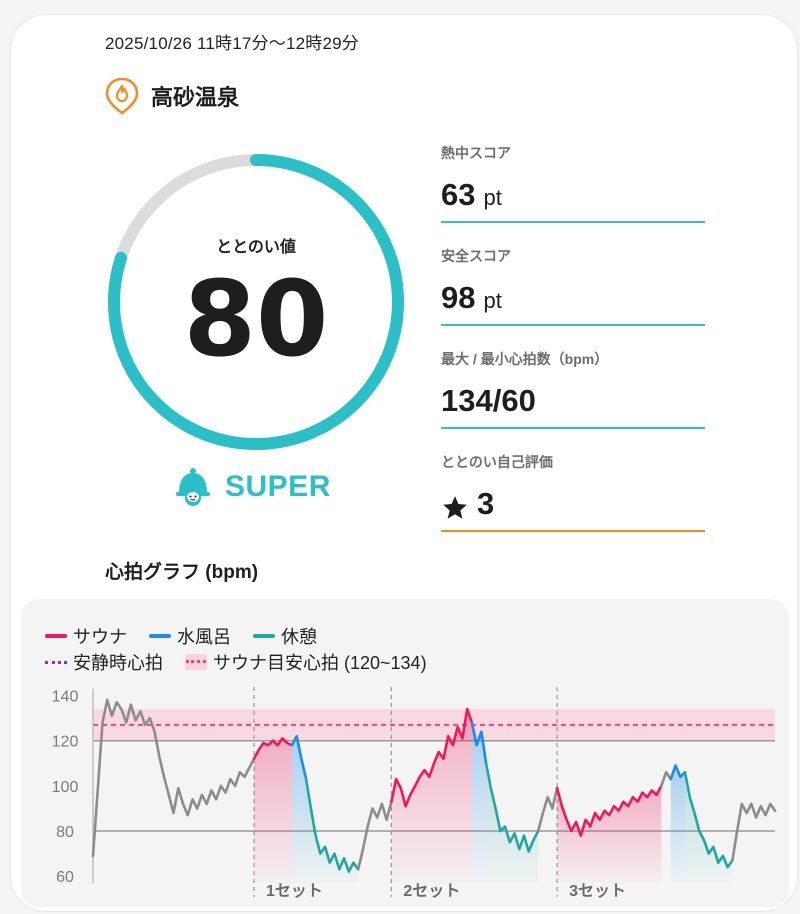 This screenshot has width=800, height=914. I want to click on legend-target-label: サウナ目安心拍 (120~134), so click(320, 663).